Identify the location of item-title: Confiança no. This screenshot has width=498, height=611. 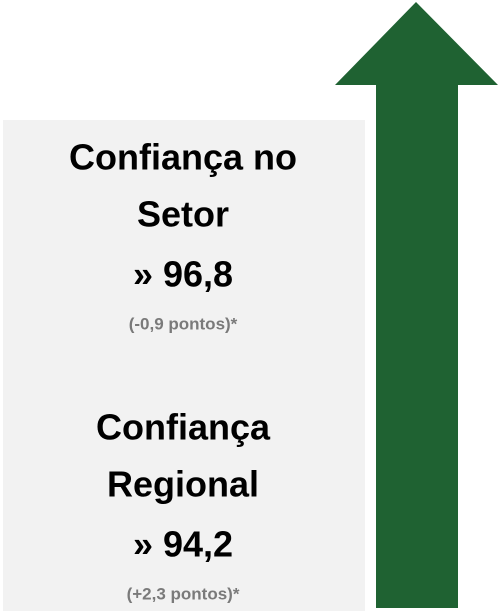
(183, 157).